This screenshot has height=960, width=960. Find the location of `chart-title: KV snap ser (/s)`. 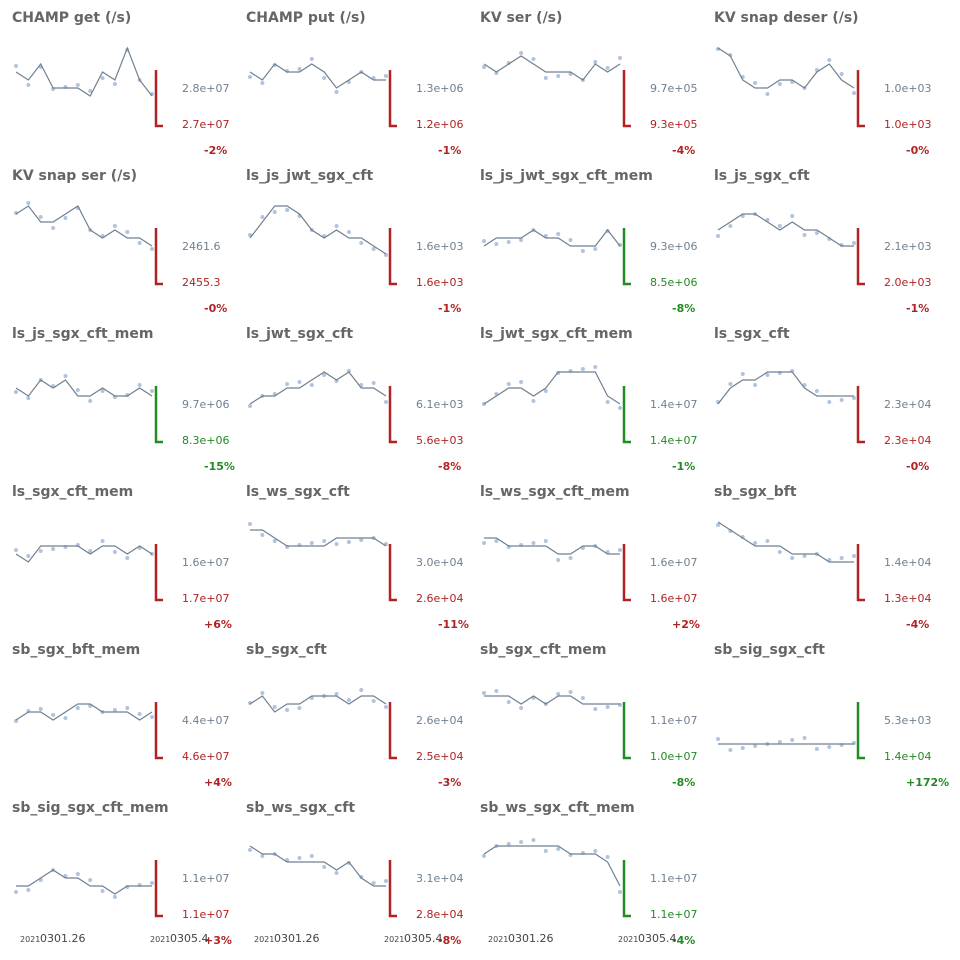

chart-title: KV snap ser (/s) is located at coordinates (74, 176).